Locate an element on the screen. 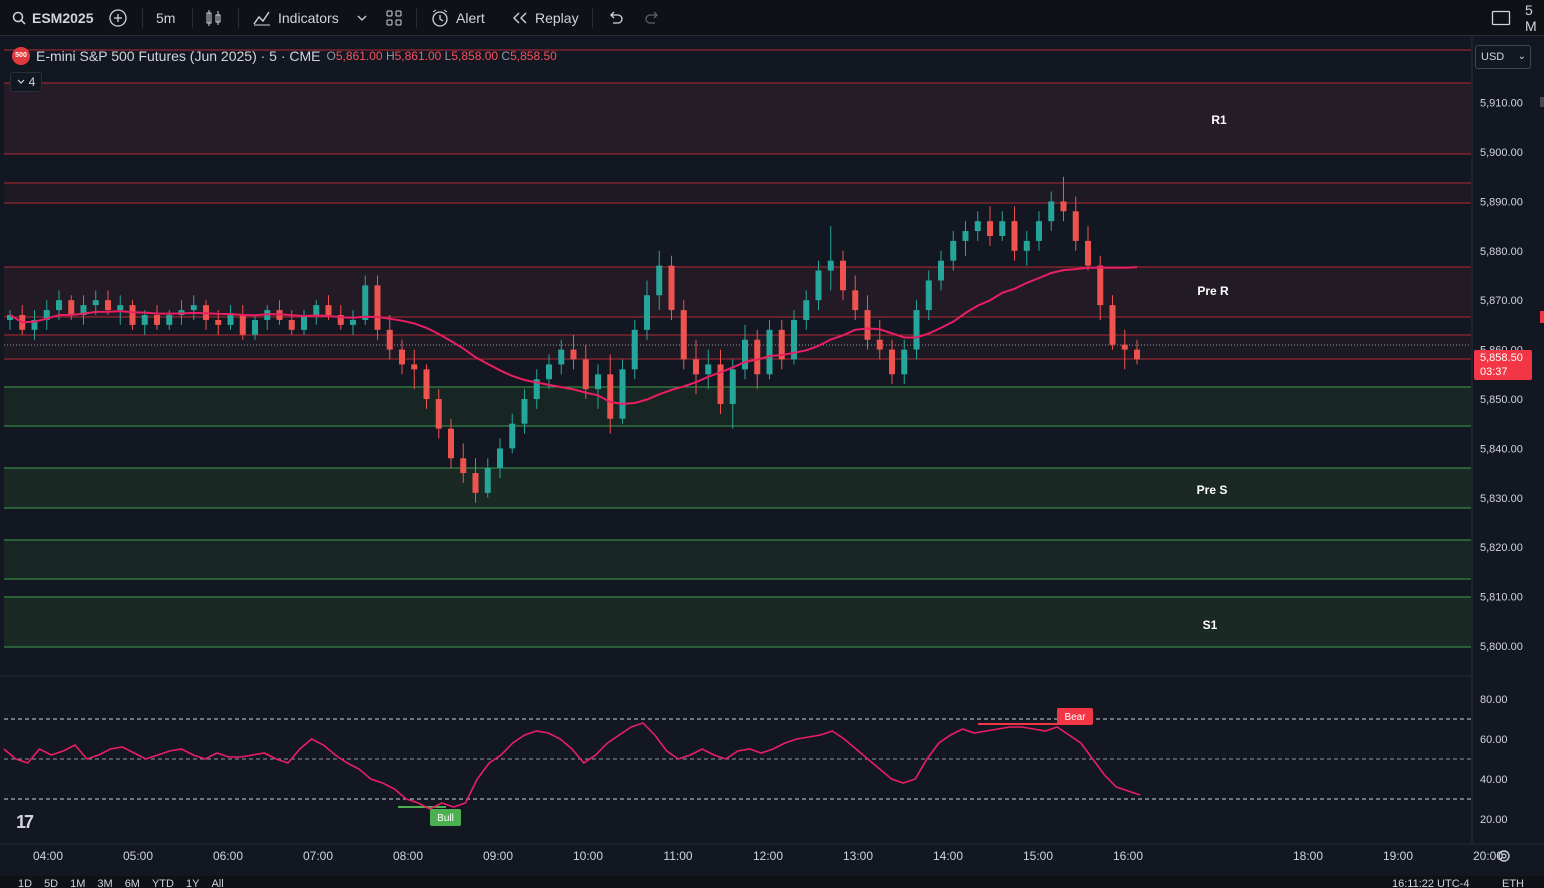 The image size is (1544, 888). range-button: 6M is located at coordinates (132, 883).